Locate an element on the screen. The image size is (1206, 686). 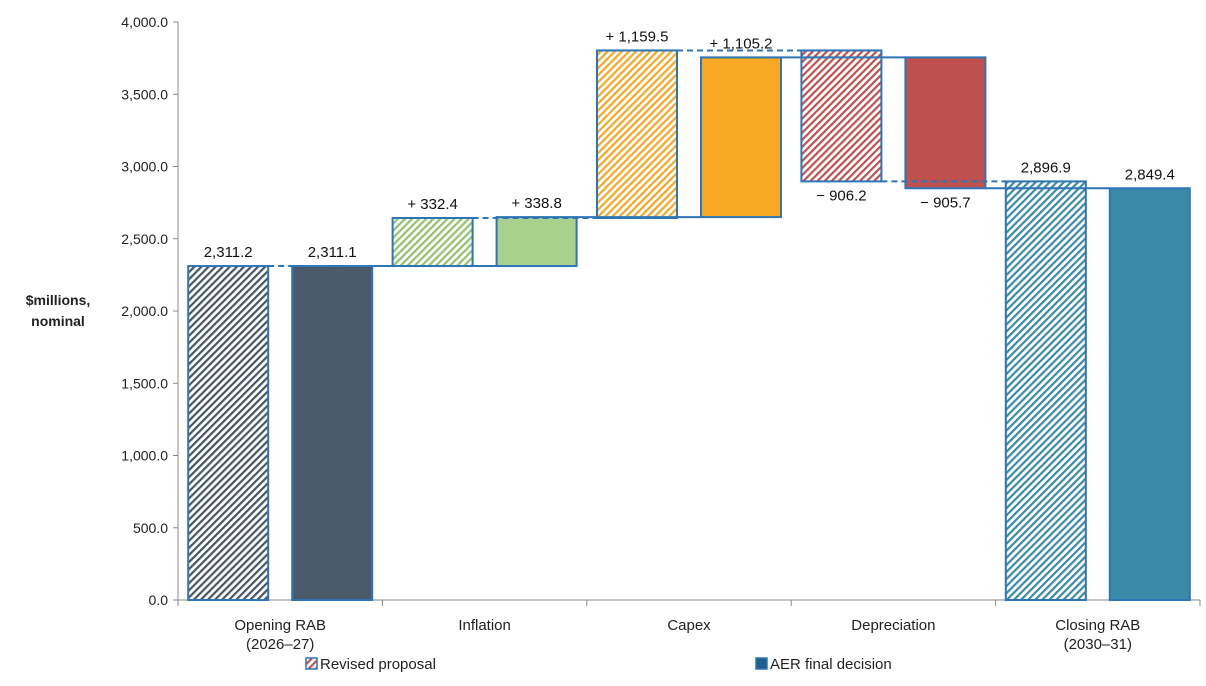
legend-label: Revised proposal is located at coordinates (378, 664).